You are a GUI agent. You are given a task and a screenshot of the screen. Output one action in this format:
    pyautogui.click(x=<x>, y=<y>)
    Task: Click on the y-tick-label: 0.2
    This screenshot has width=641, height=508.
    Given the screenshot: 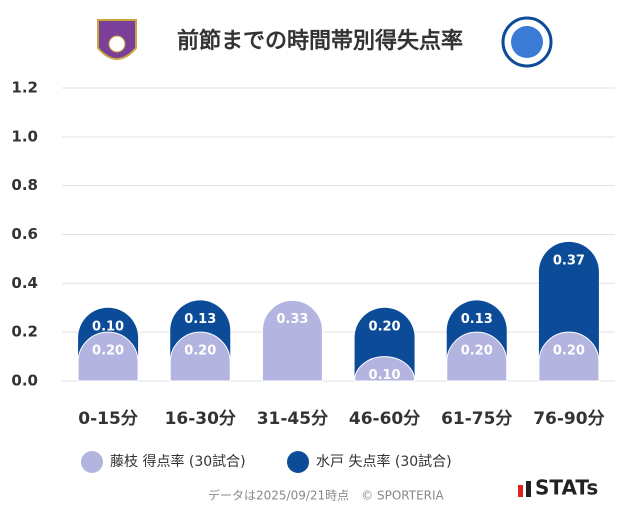 What is the action you would take?
    pyautogui.click(x=24, y=332)
    